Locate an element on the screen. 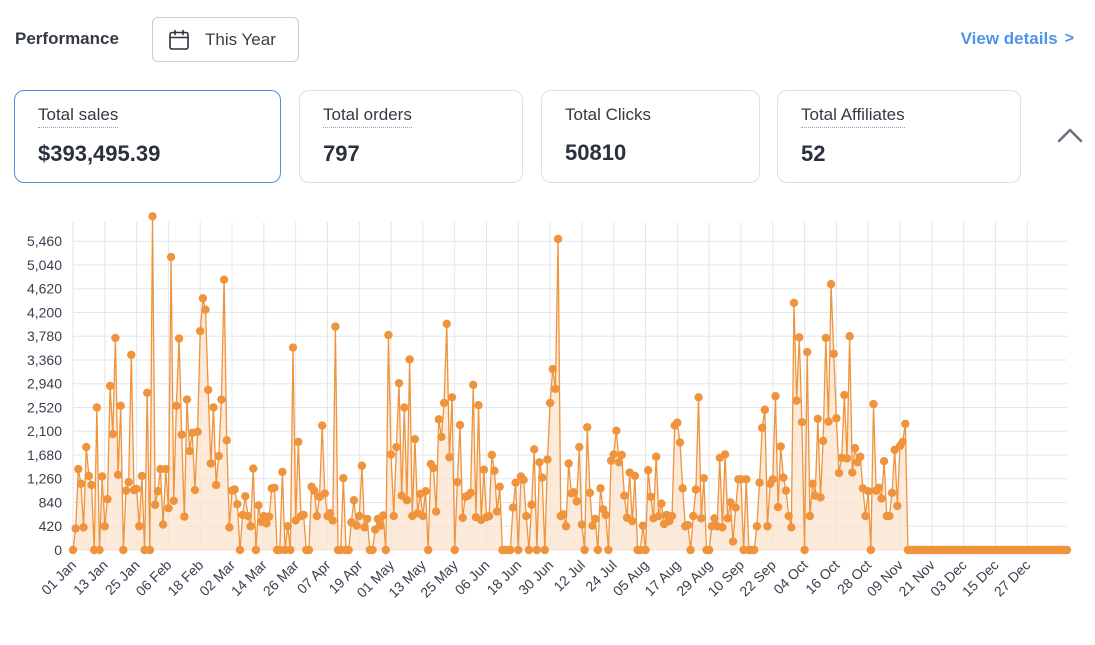 The width and height of the screenshot is (1095, 645). card-total-sales: Total sales $393,495.39 is located at coordinates (147, 136).